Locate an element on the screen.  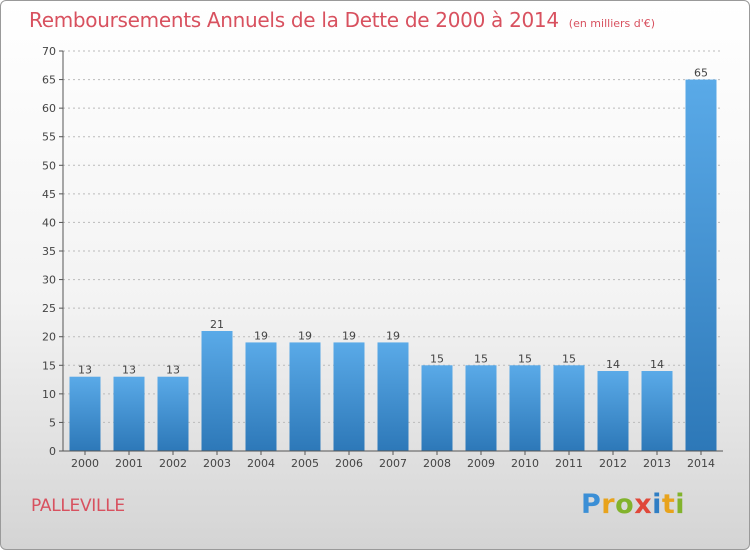
y-tick-labels: 0 5 10 15 20 25 30 35 40 45 50 55 60 65 70 is located at coordinates (49, 251).